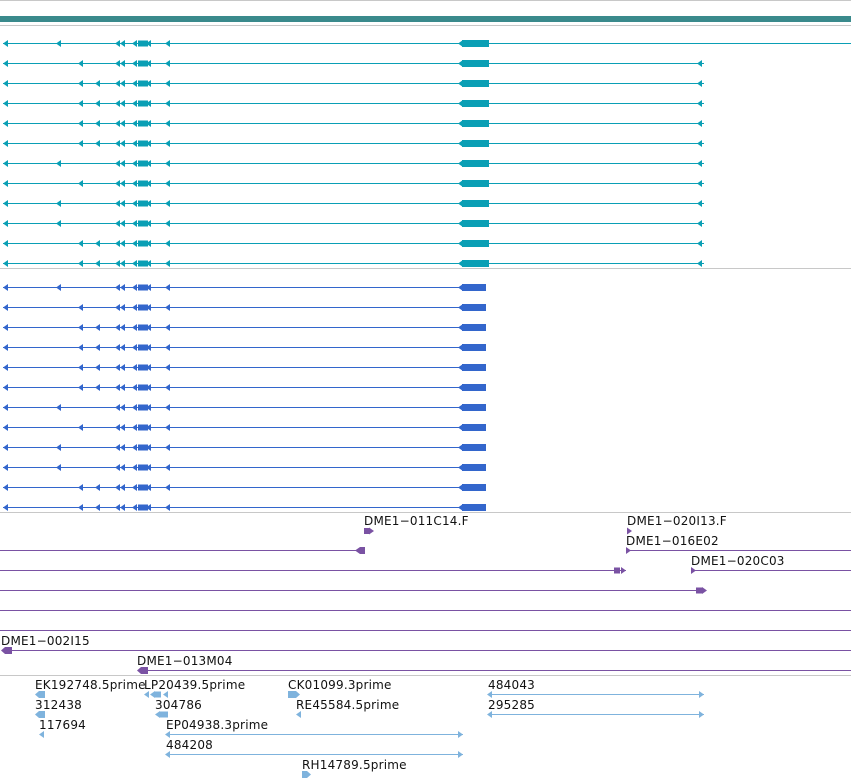 The height and width of the screenshot is (781, 851). I want to click on feature-label: DME1−020C03, so click(738, 561).